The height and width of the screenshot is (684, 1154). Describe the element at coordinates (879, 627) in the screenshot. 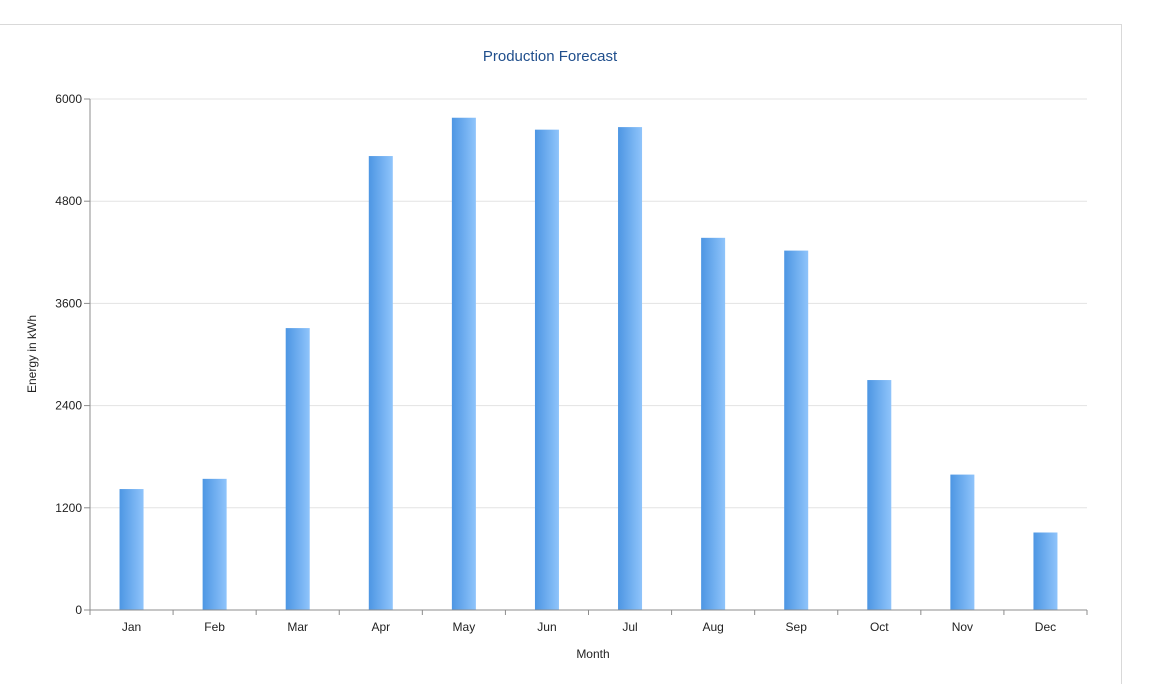

I see `x-tick-label-oct: Oct` at that location.